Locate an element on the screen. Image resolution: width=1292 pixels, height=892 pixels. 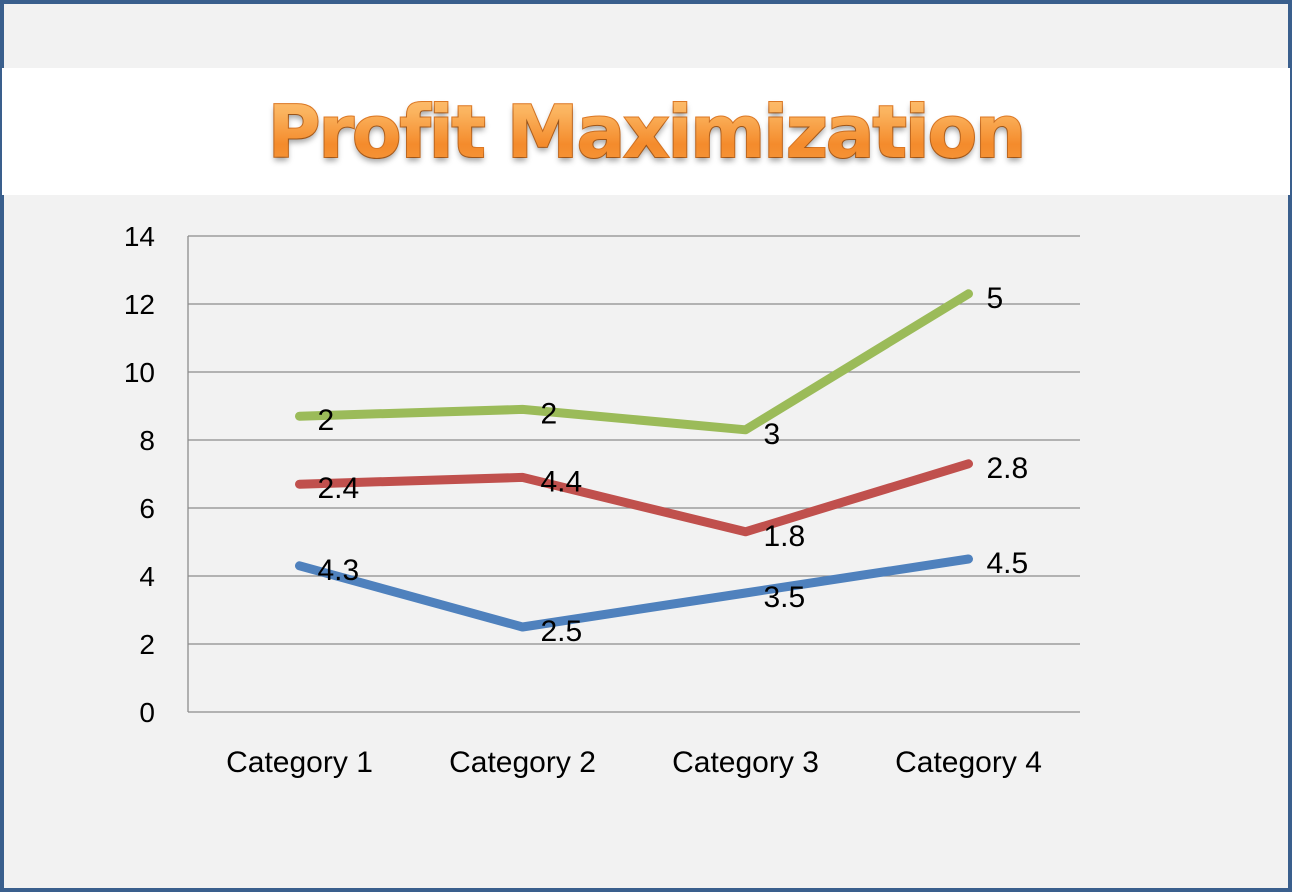
x-axis-categories: Category 1 Category 2 Category 3 Category 4 is located at coordinates (634, 762).